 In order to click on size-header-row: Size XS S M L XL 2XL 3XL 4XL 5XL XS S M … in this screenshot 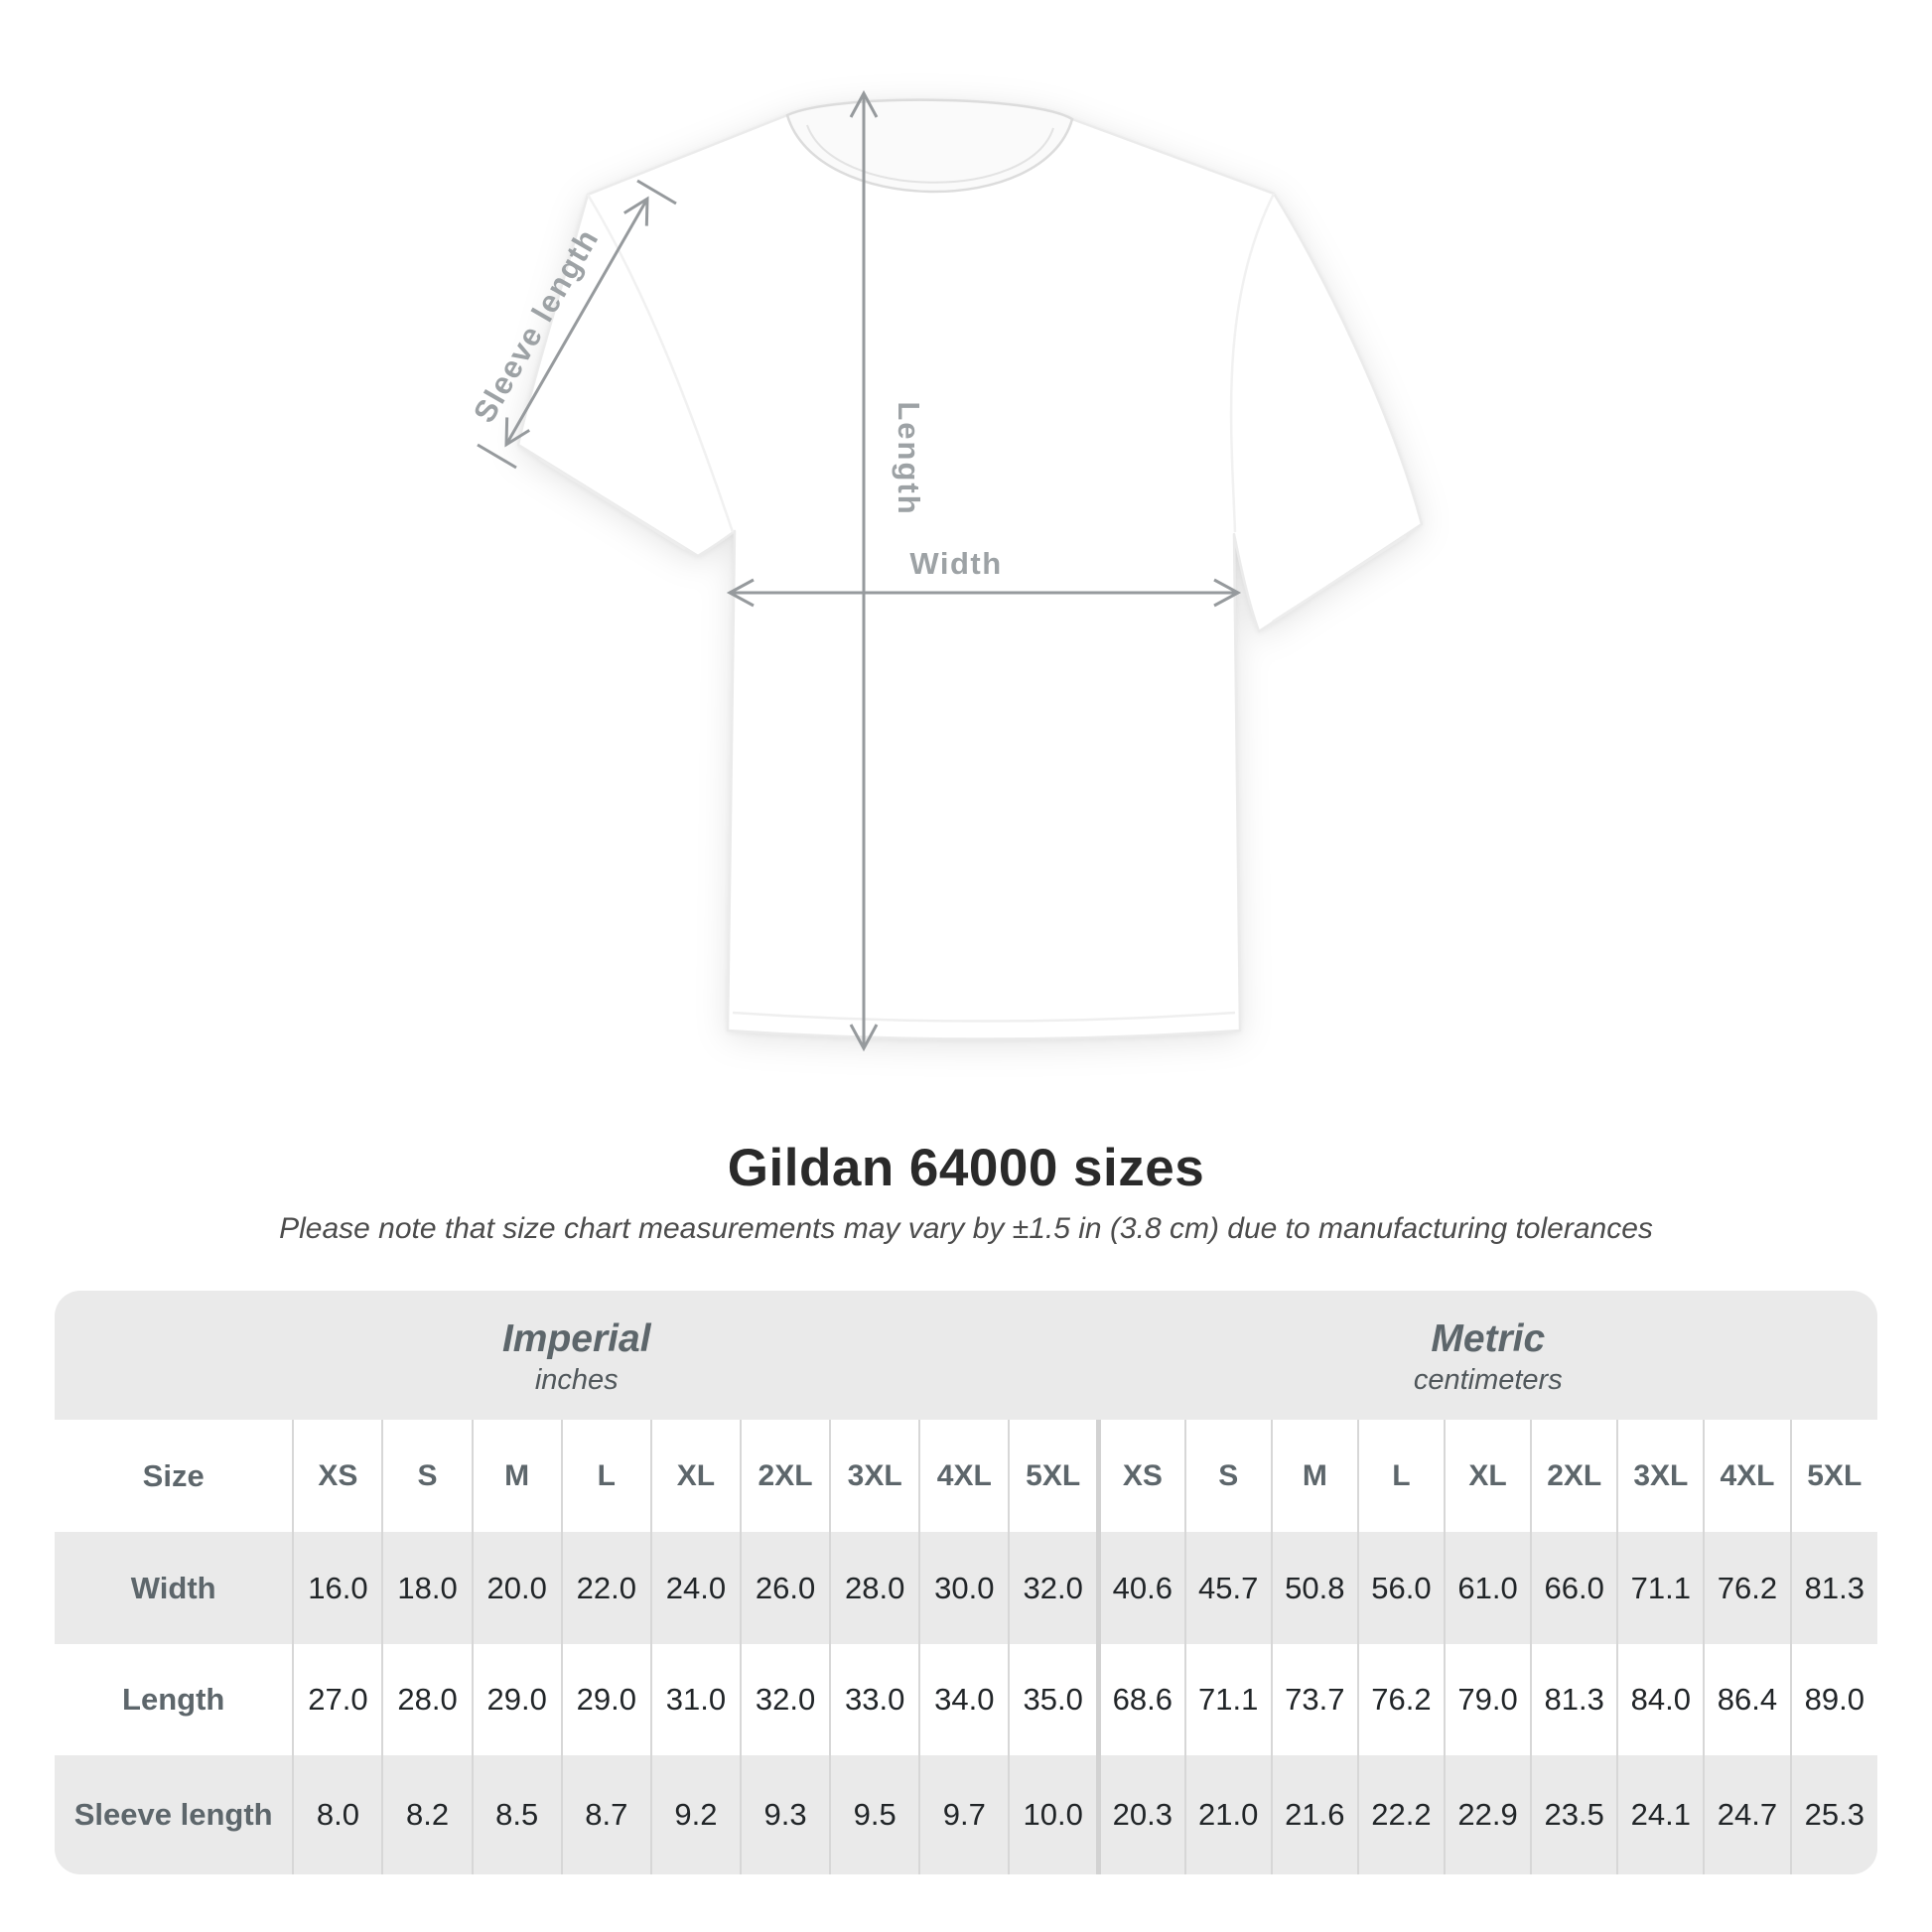, I will do `click(966, 1476)`.